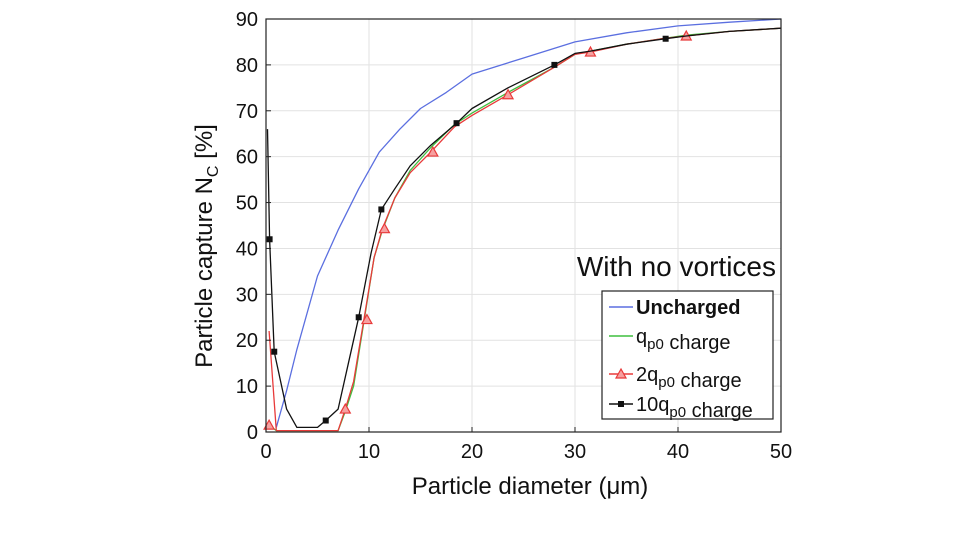  What do you see at coordinates (247, 204) in the screenshot?
I see `y-tick-label: 50` at bounding box center [247, 204].